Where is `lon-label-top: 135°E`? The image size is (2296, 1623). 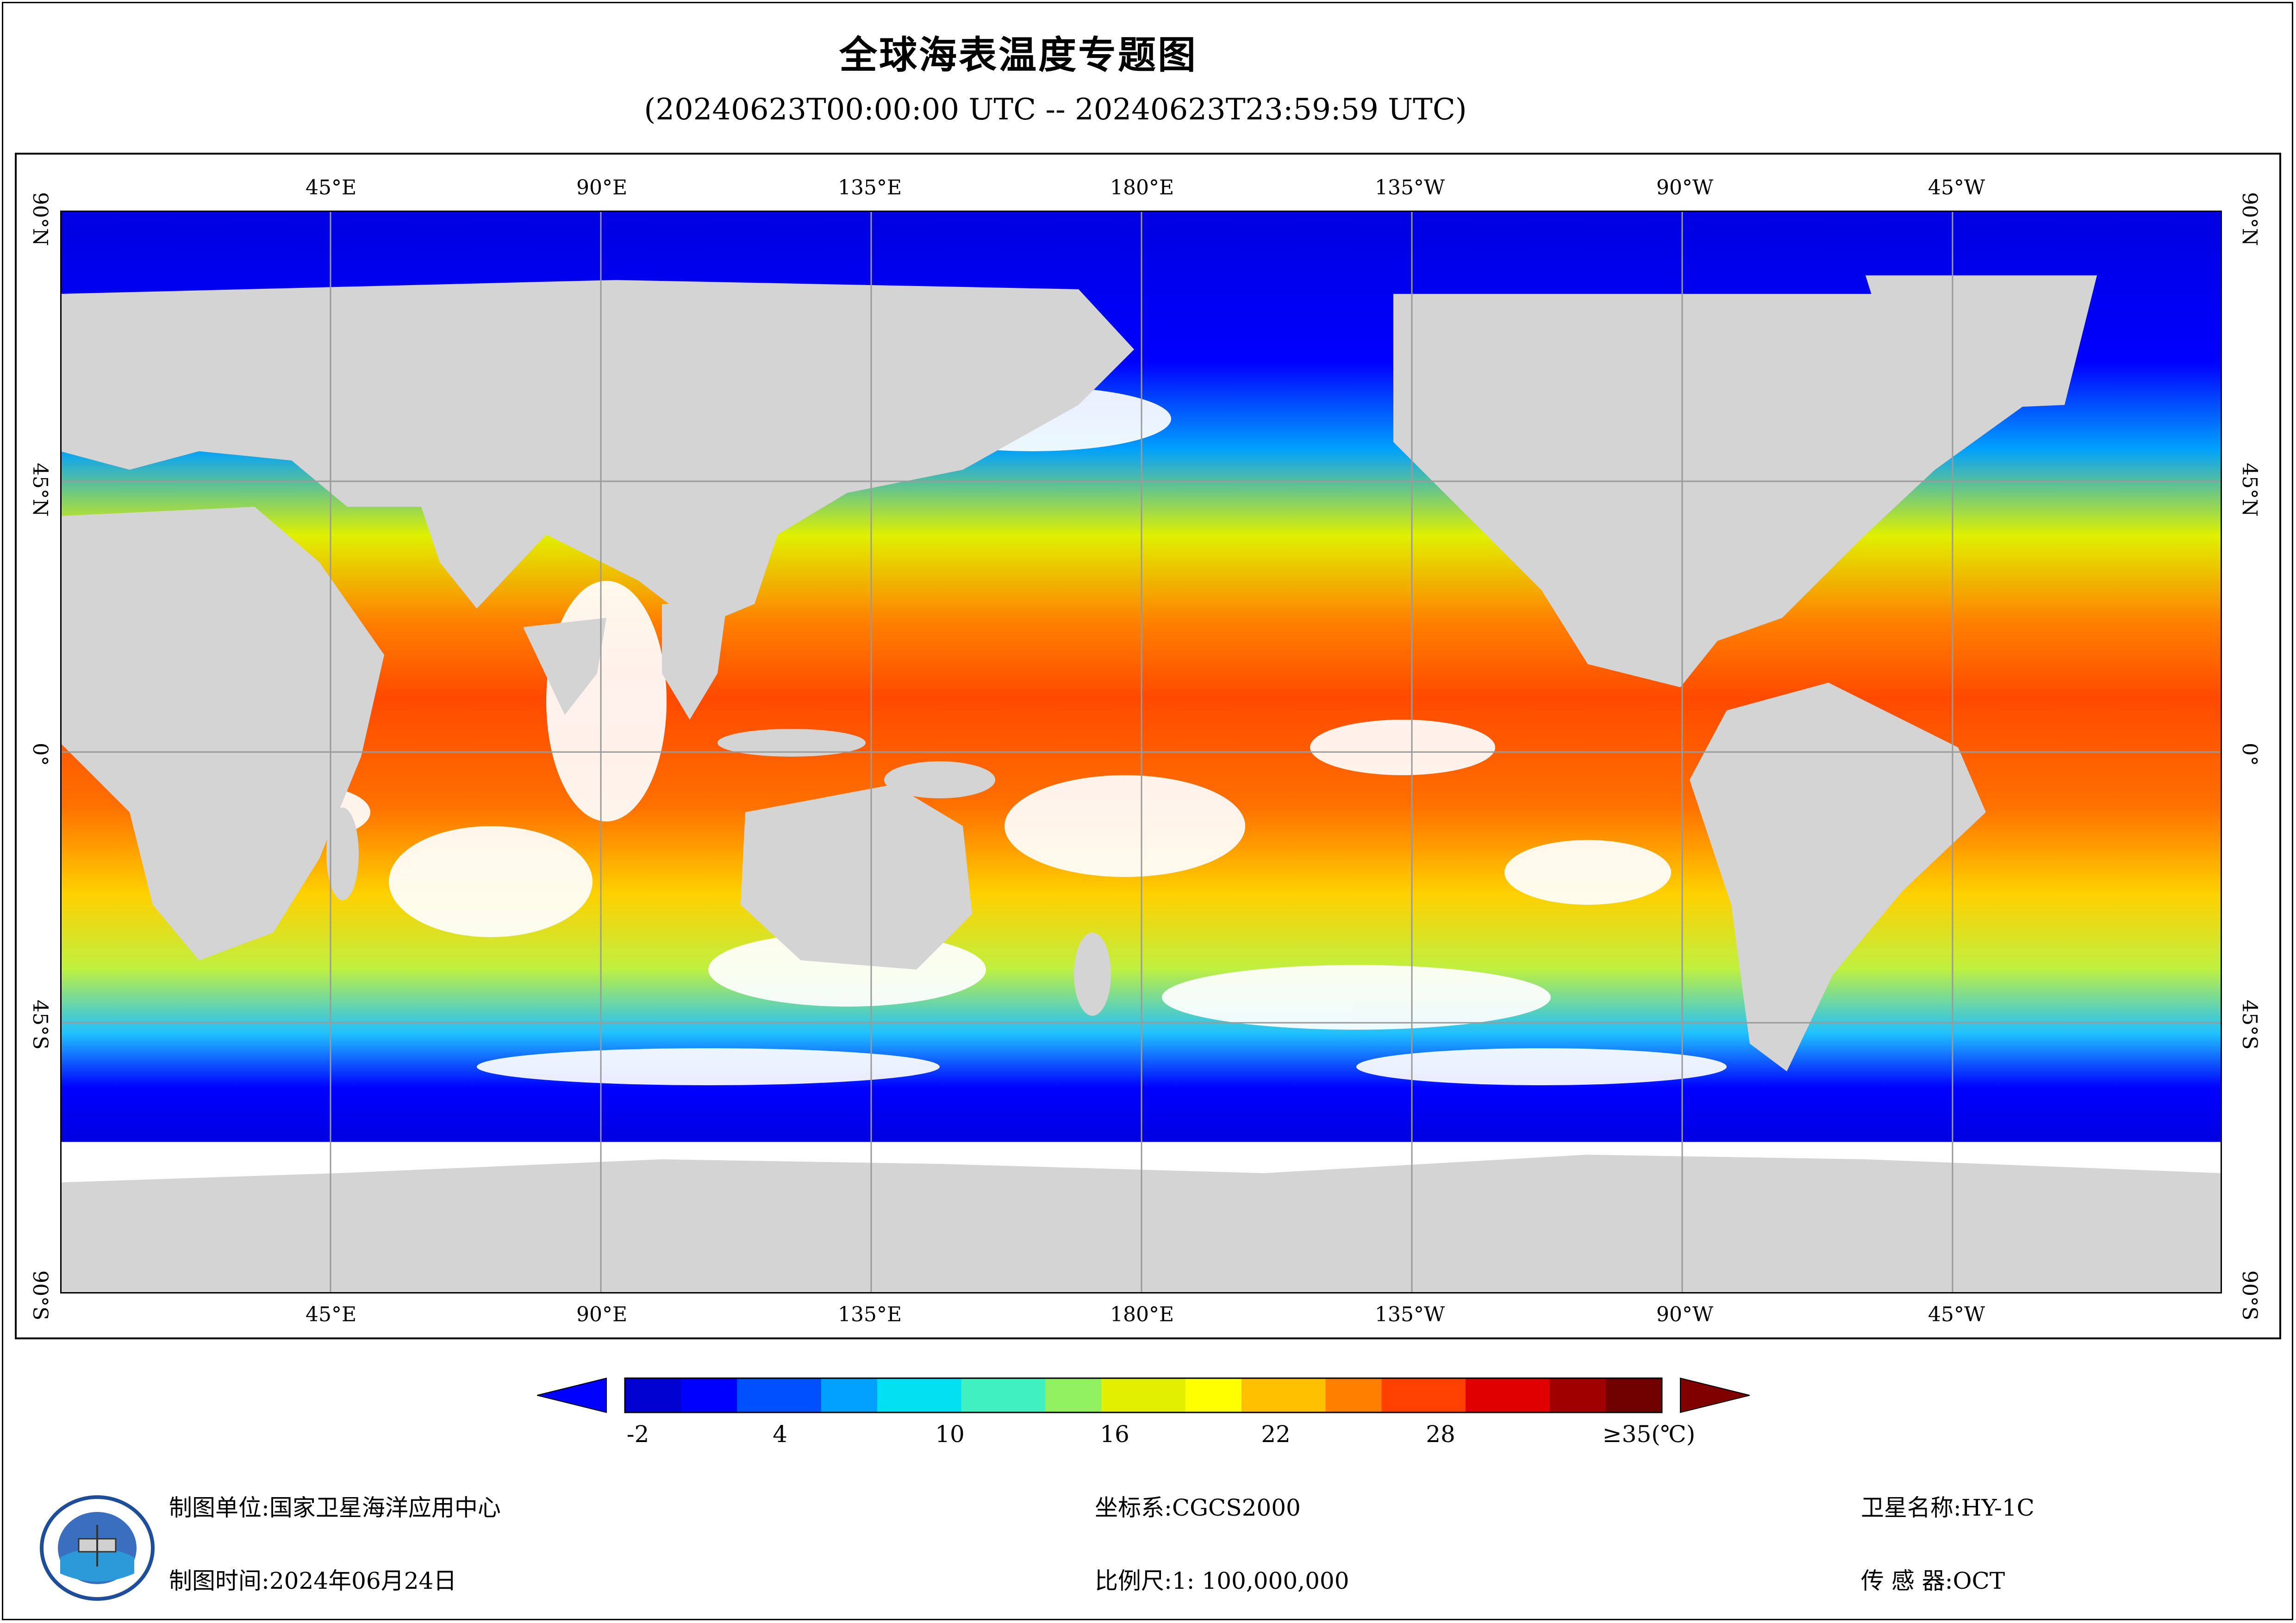
lon-label-top: 135°E is located at coordinates (870, 187).